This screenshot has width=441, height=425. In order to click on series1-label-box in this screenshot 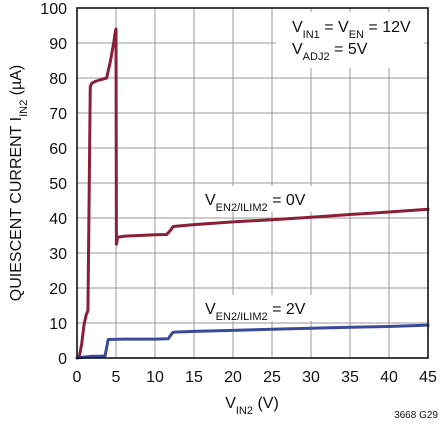, I will do `click(264, 308)`.